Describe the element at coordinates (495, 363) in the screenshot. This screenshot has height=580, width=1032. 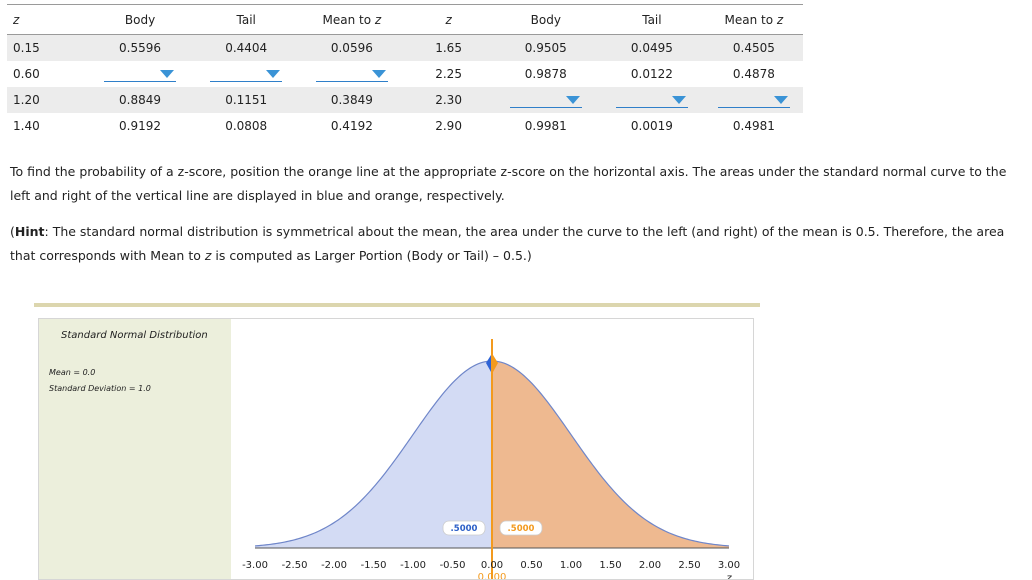
I see `right-drag-handle-icon` at that location.